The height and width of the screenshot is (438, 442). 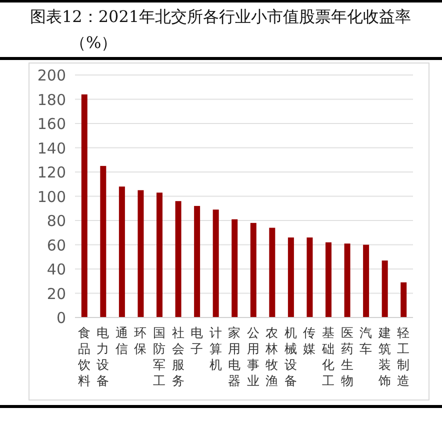 I want to click on x-tick-label: 轻工制造, so click(x=403, y=357).